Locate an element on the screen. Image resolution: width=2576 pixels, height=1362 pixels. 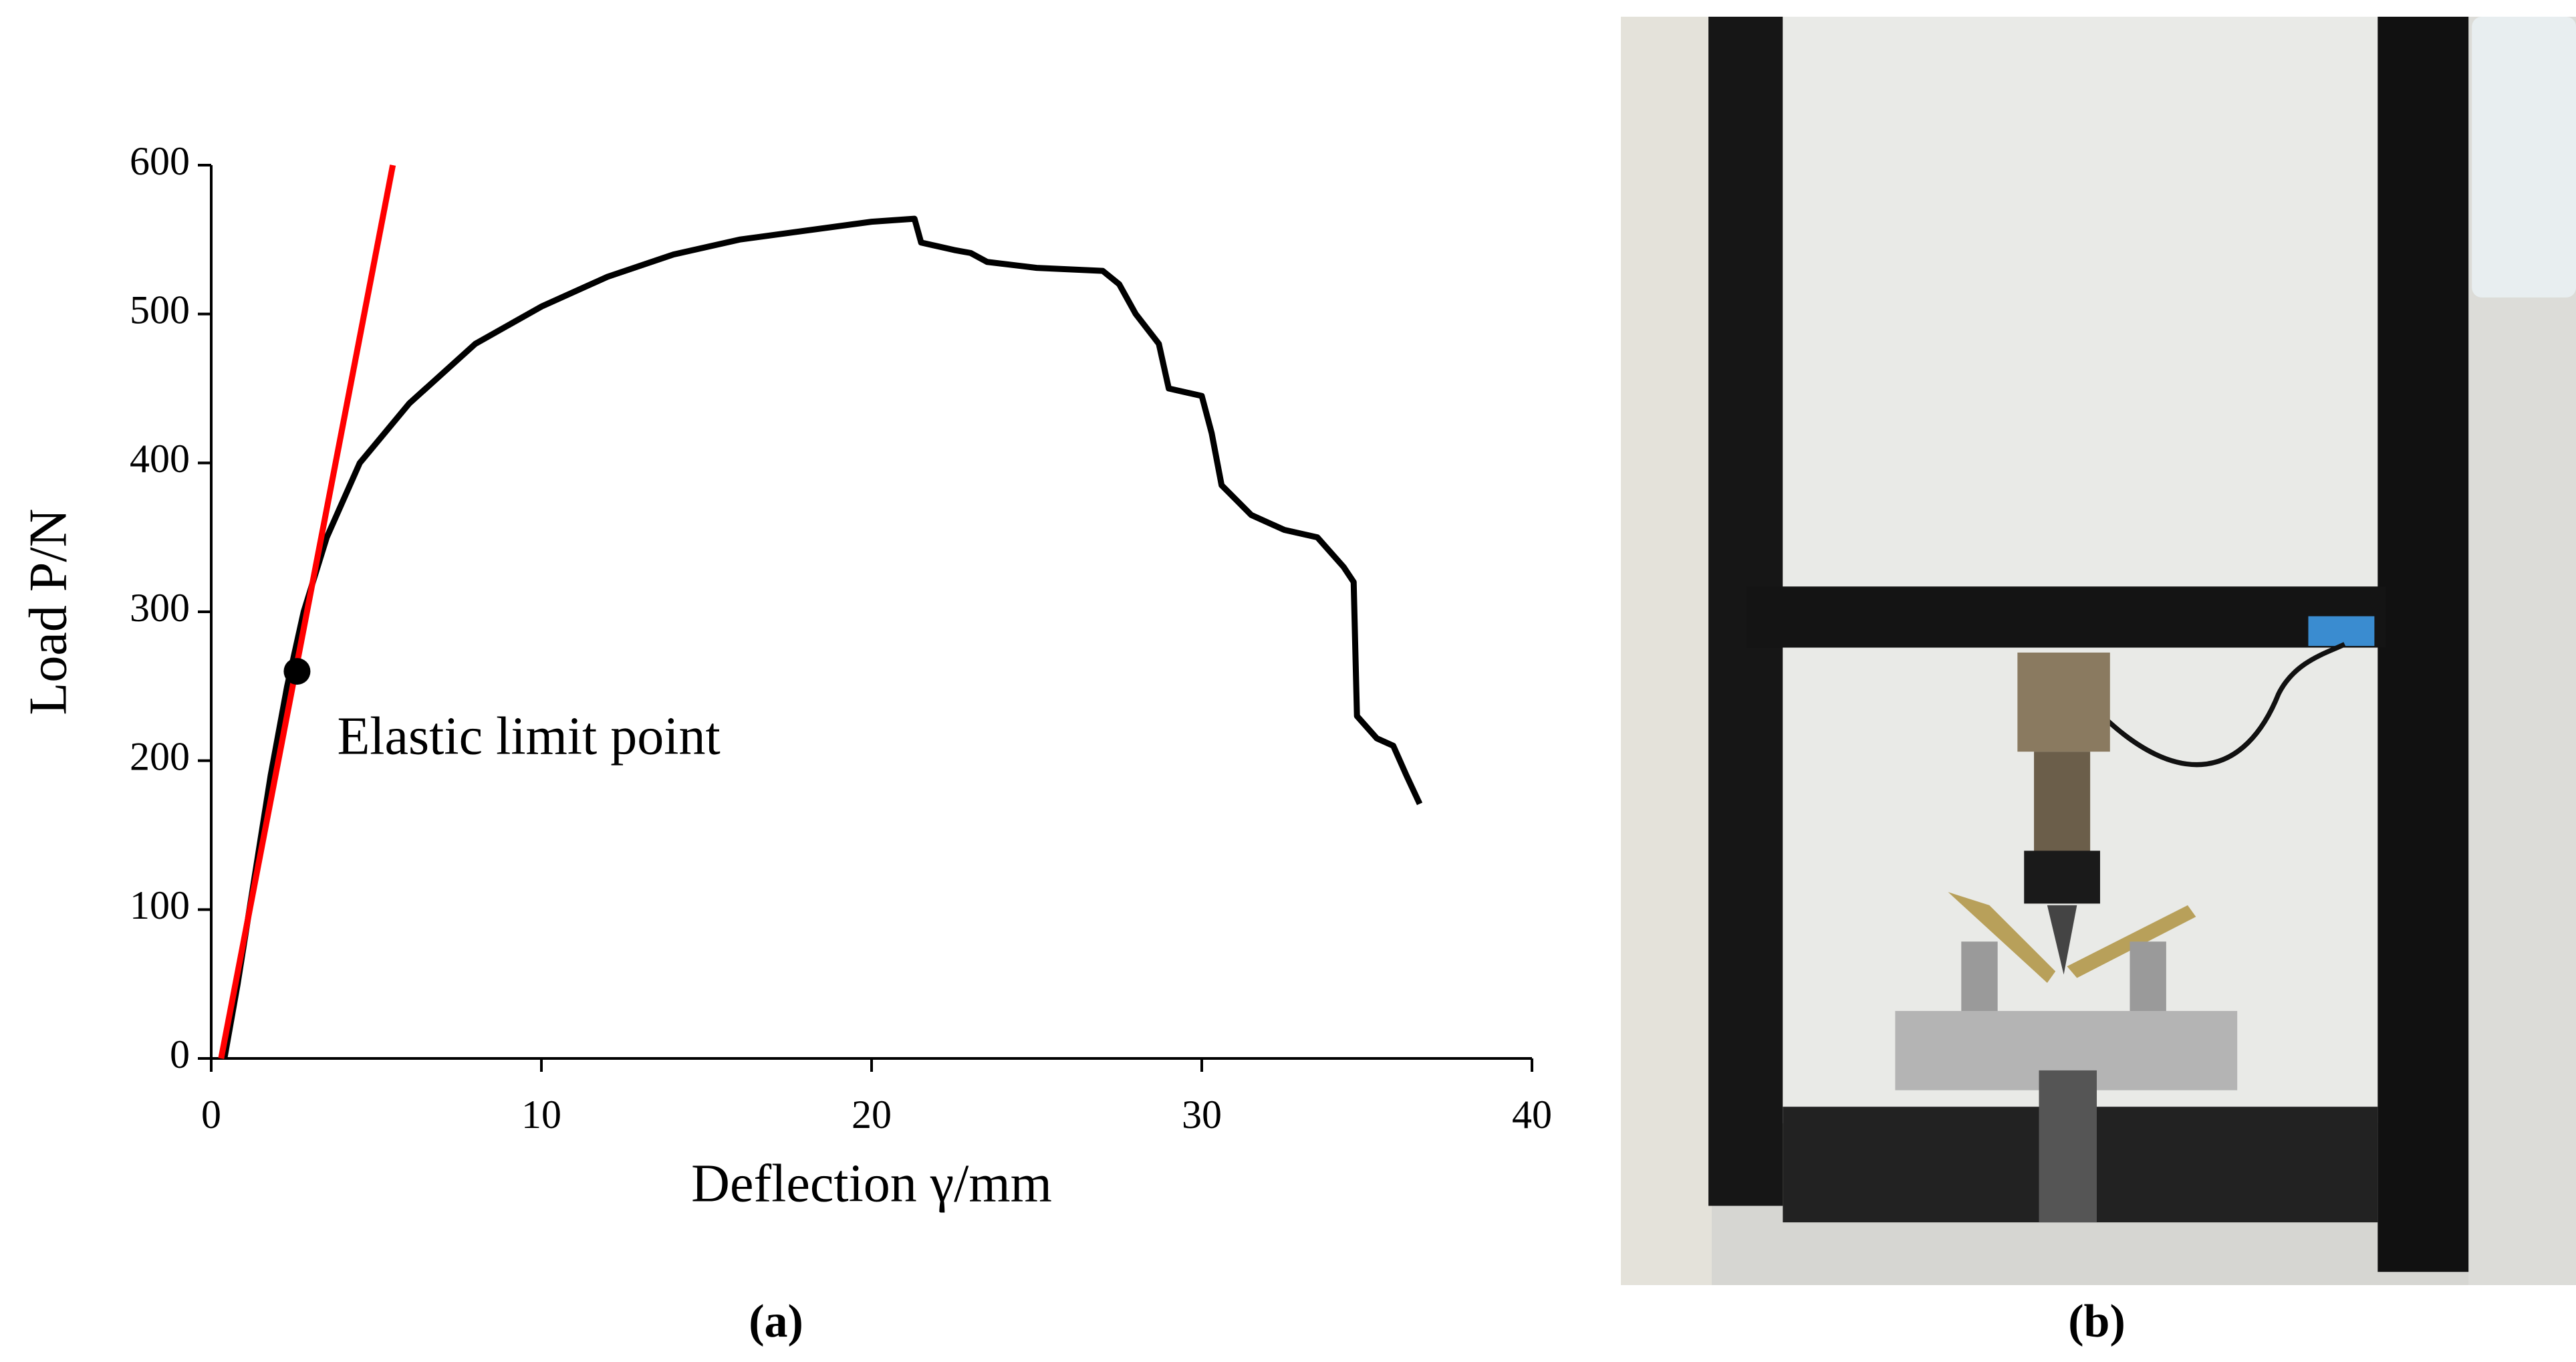
control-panel is located at coordinates (2524, 157).